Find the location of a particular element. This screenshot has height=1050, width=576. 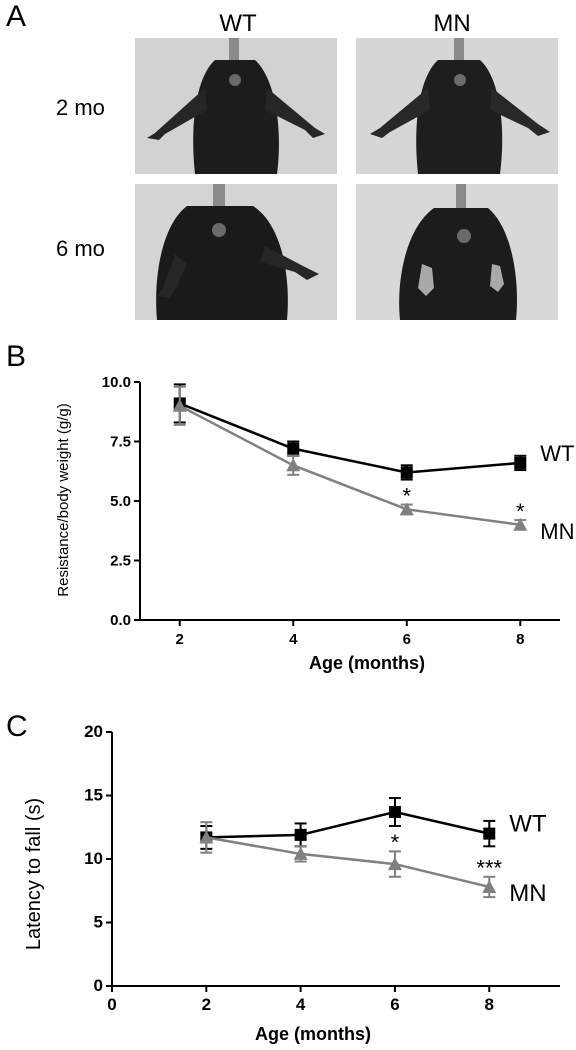

panel-b-letter: B is located at coordinates (16, 356).